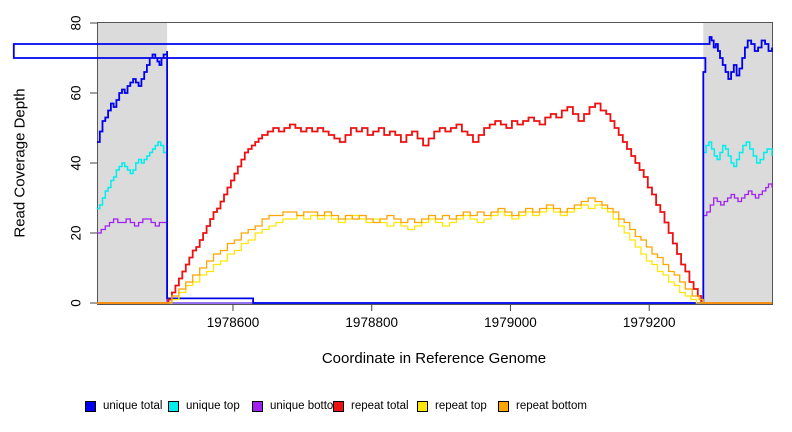 This screenshot has width=792, height=432. I want to click on legend-label: repeat top, so click(461, 406).